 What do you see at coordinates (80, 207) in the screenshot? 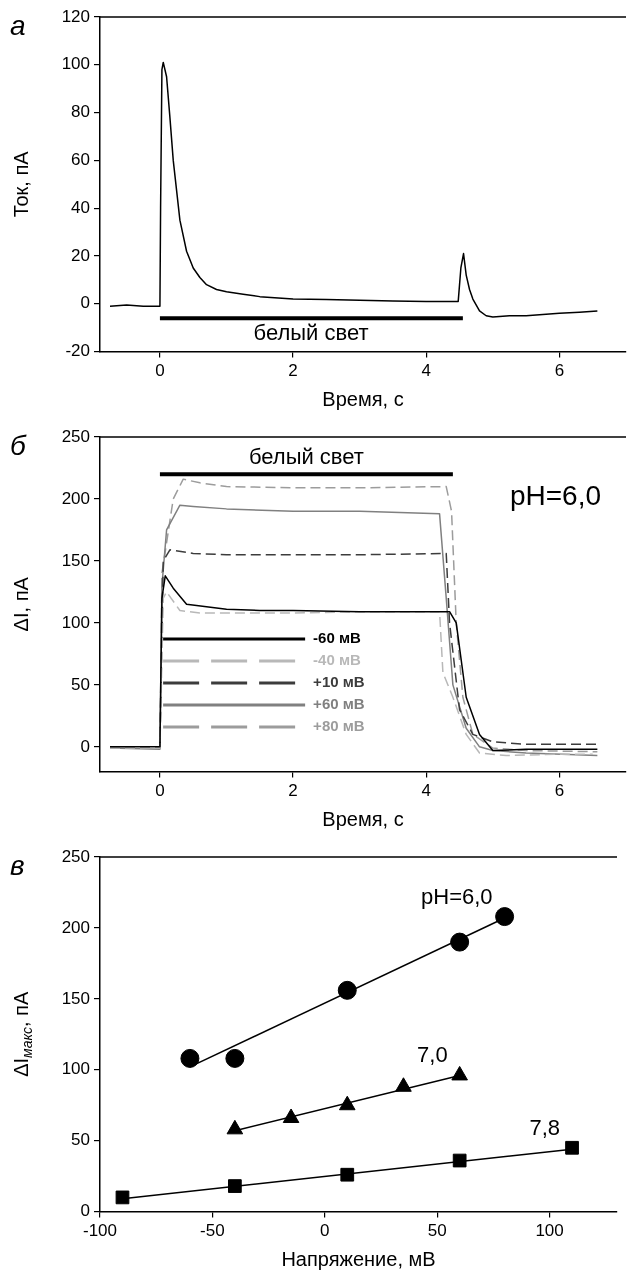
I see `y-tick-label: 40` at bounding box center [80, 207].